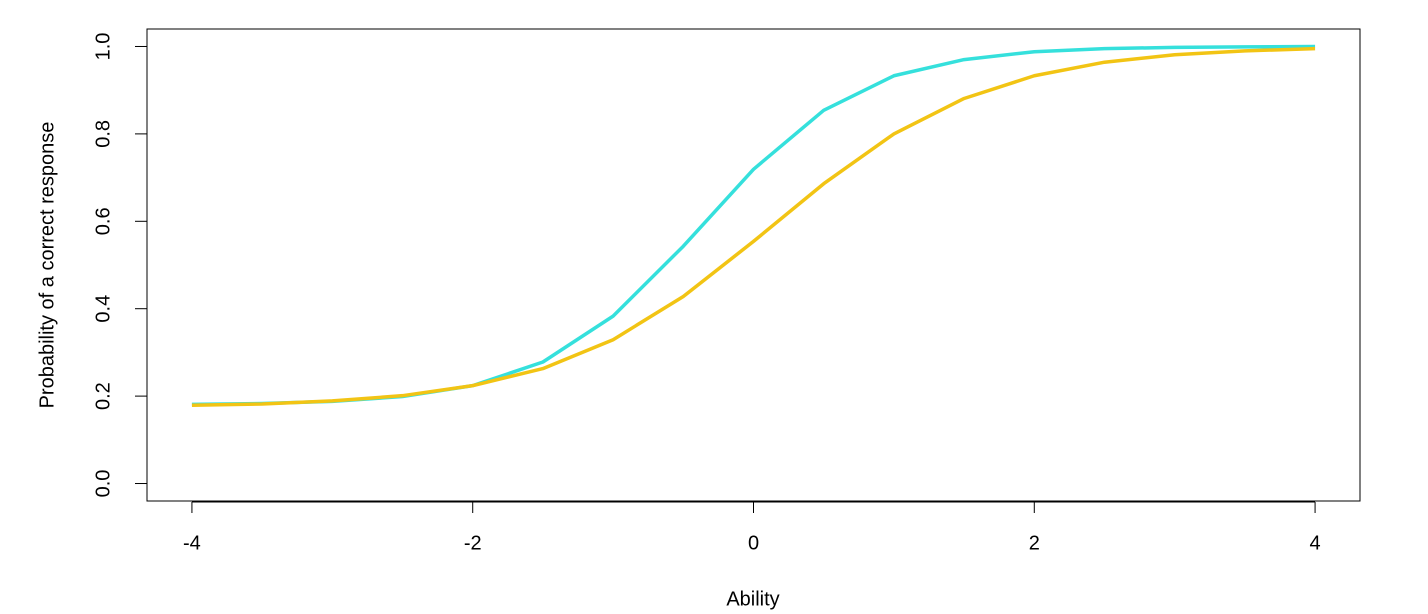 This screenshot has width=1428, height=614. What do you see at coordinates (1315, 543) in the screenshot?
I see `x-tick-label: 4` at bounding box center [1315, 543].